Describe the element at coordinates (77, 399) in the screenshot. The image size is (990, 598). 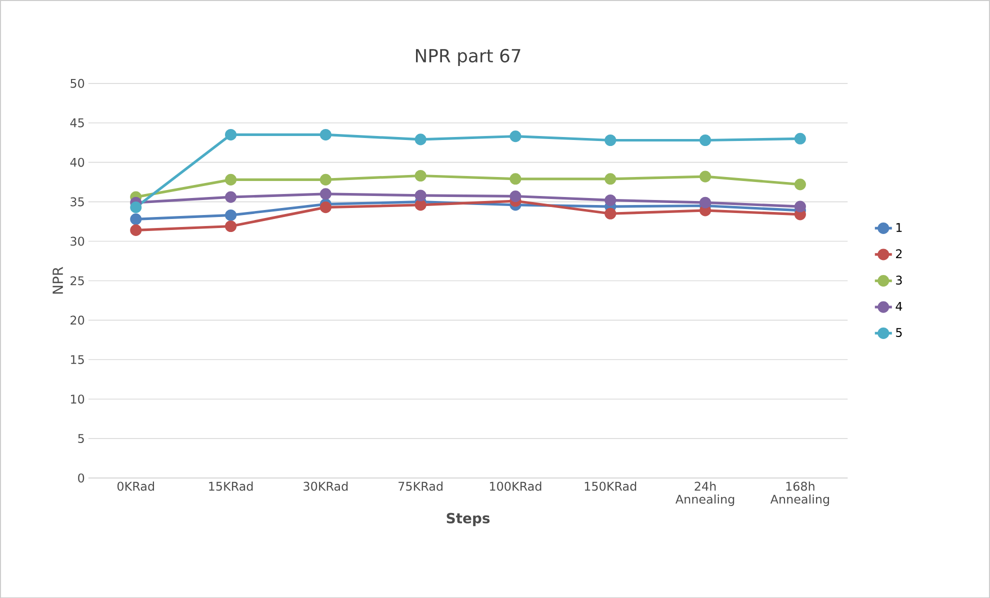
I see `y-tick-label: 10` at that location.